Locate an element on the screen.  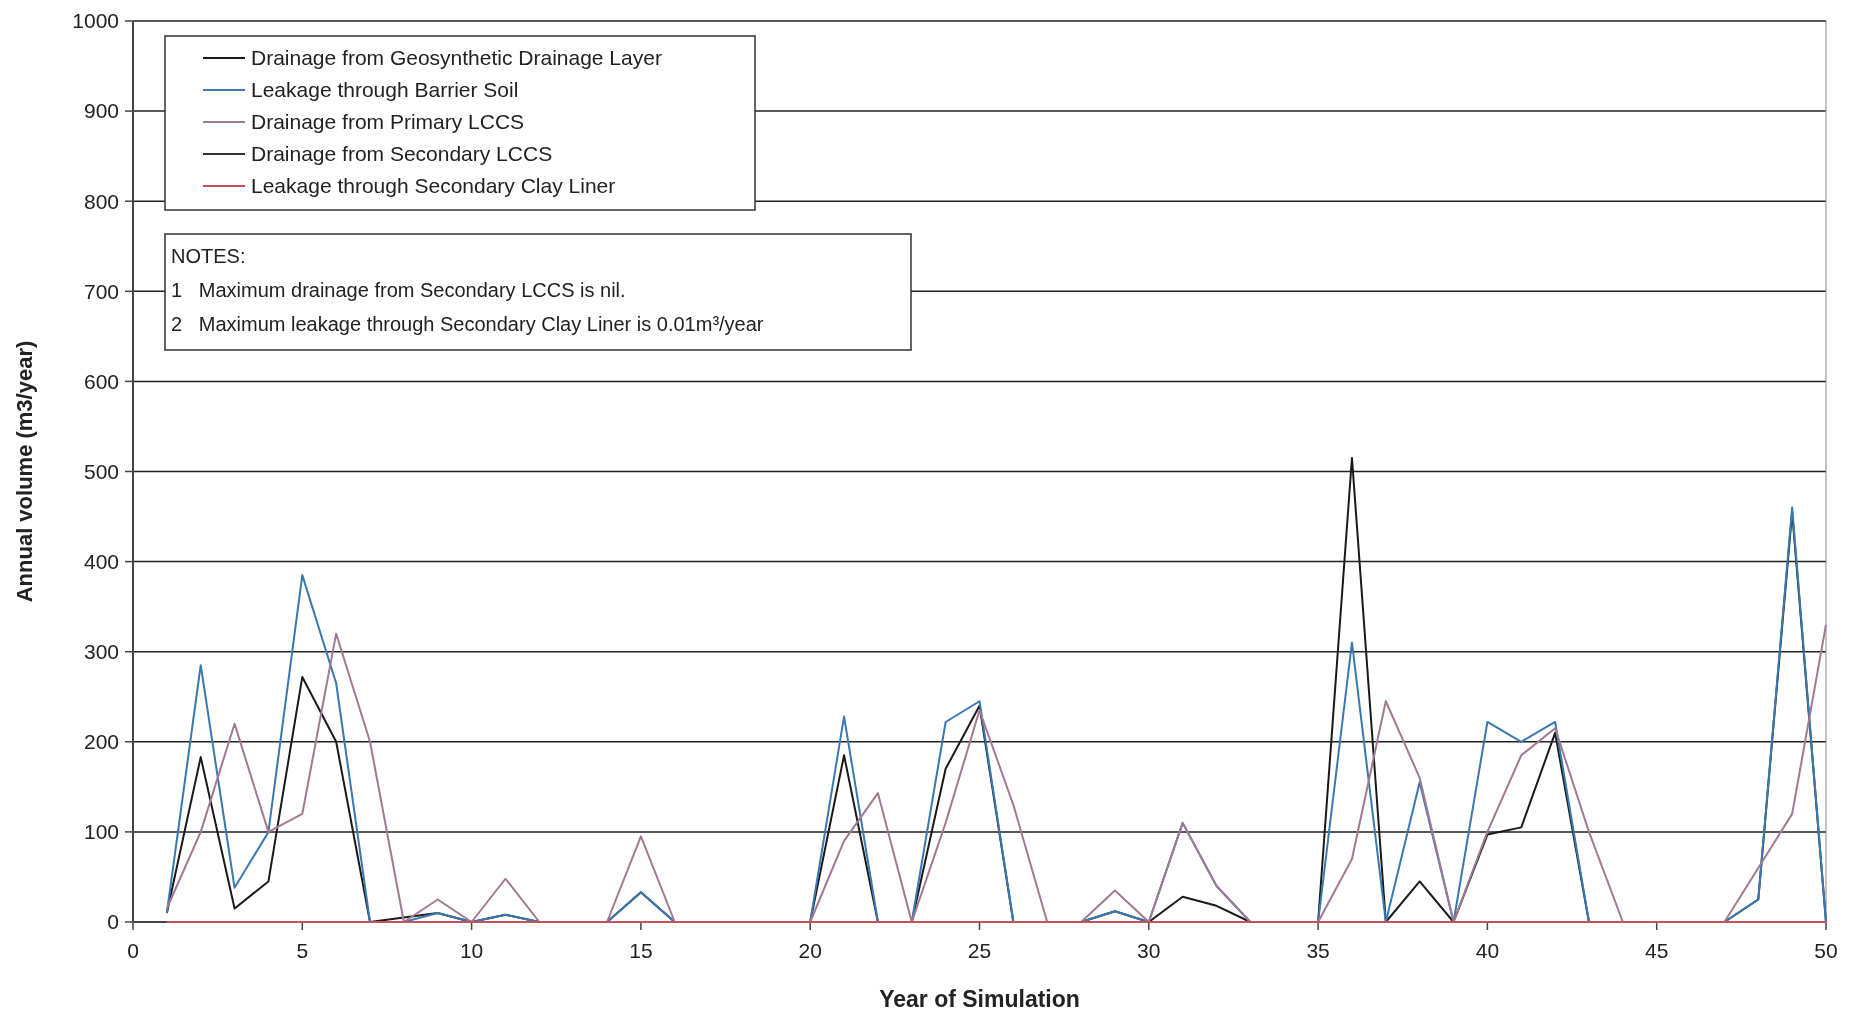
y-tick-label: 800 is located at coordinates (101, 201).